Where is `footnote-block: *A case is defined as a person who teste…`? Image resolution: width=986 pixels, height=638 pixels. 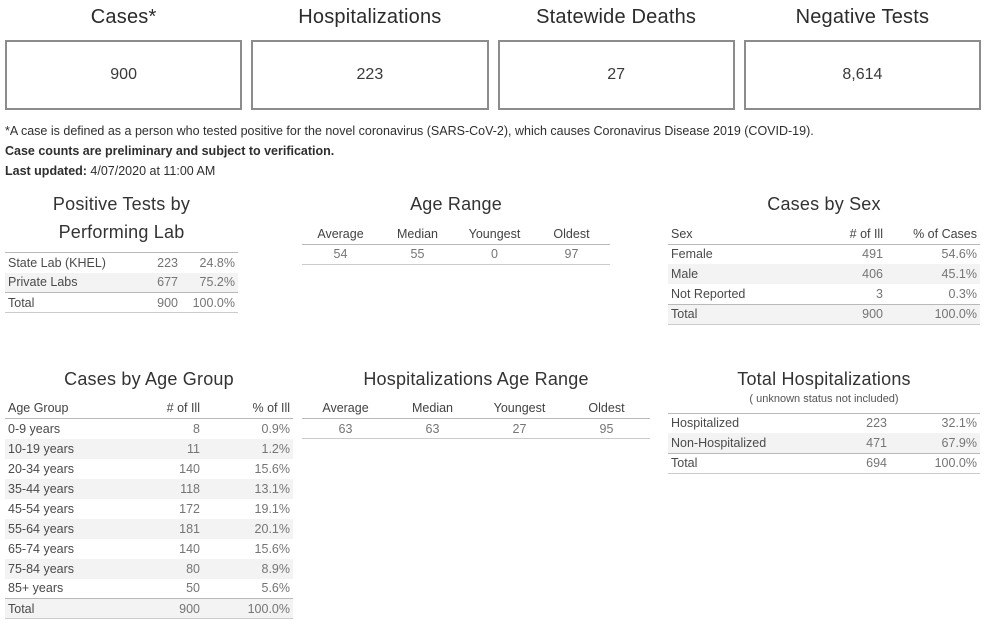
footnote-block: *A case is defined as a person who teste… is located at coordinates (493, 145).